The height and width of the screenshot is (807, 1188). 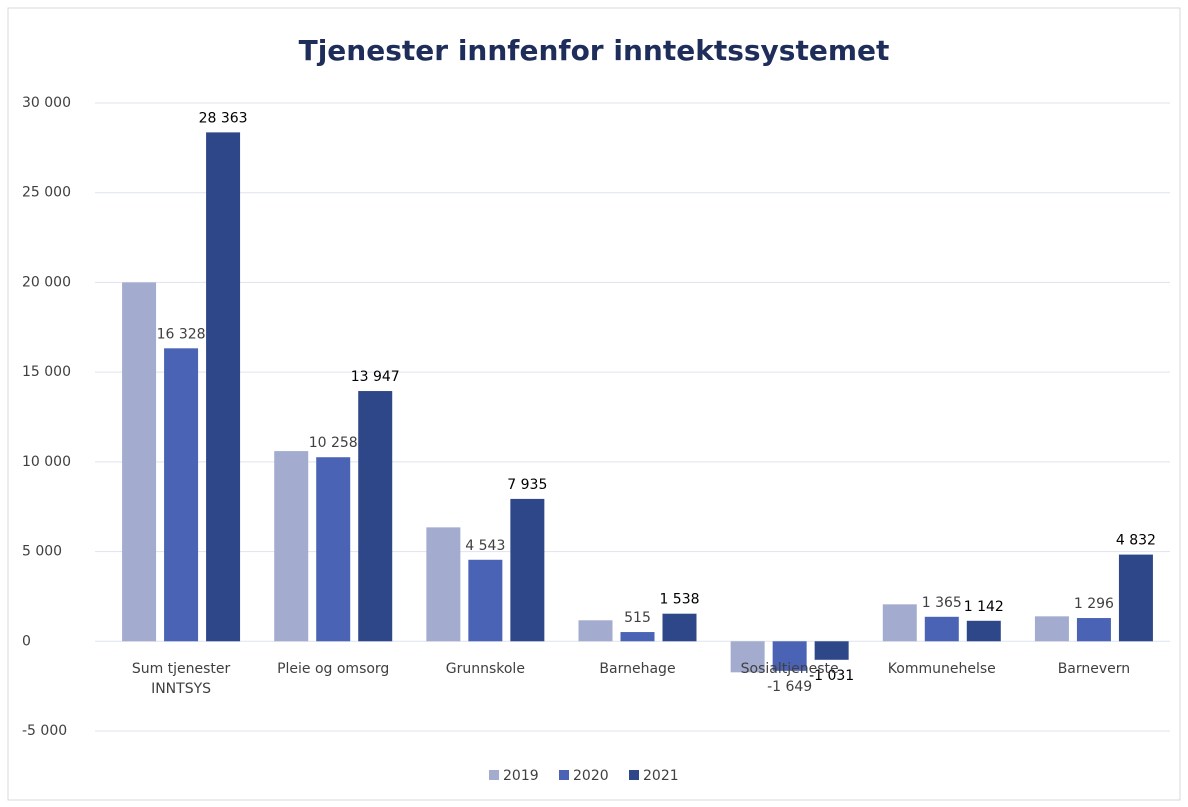 What do you see at coordinates (46, 462) in the screenshot?
I see `y-tick-label: 10 000` at bounding box center [46, 462].